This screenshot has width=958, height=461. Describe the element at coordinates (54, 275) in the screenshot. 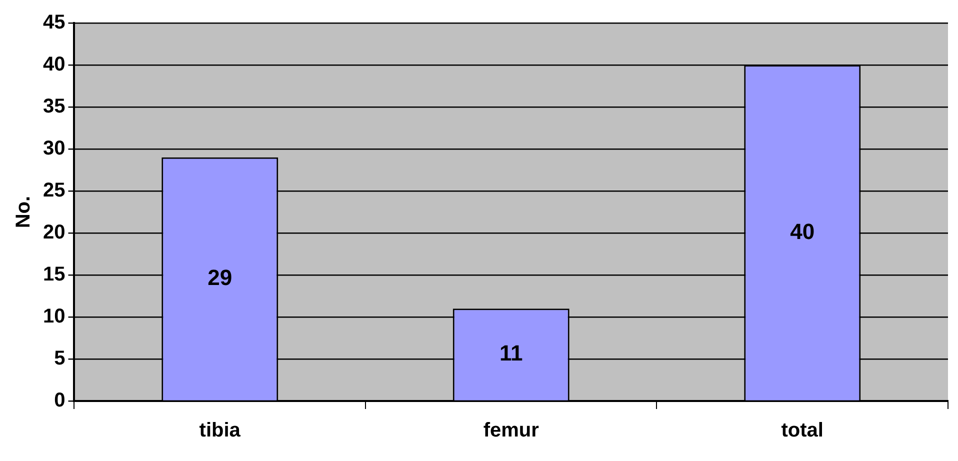

I see `y-tick-label: 15` at that location.